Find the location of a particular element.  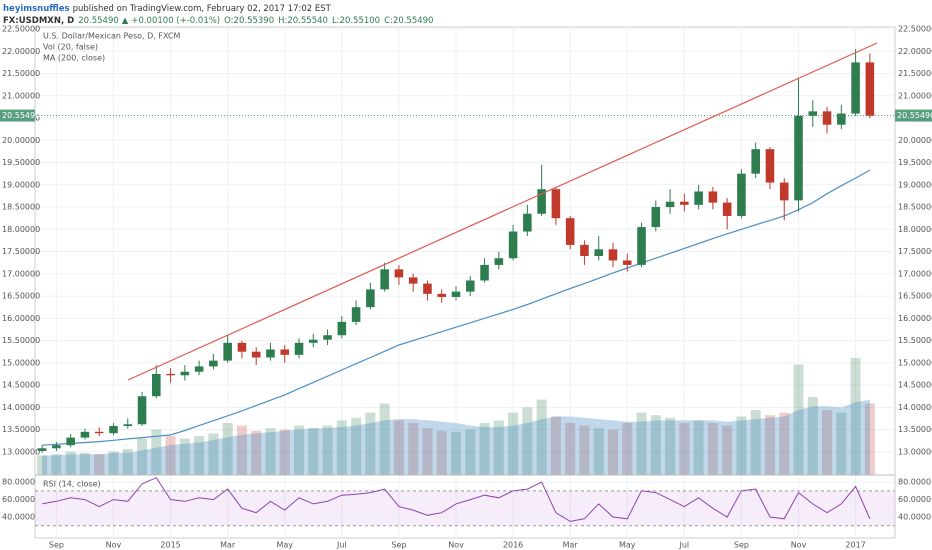

x-tick-label: Mar is located at coordinates (228, 545).